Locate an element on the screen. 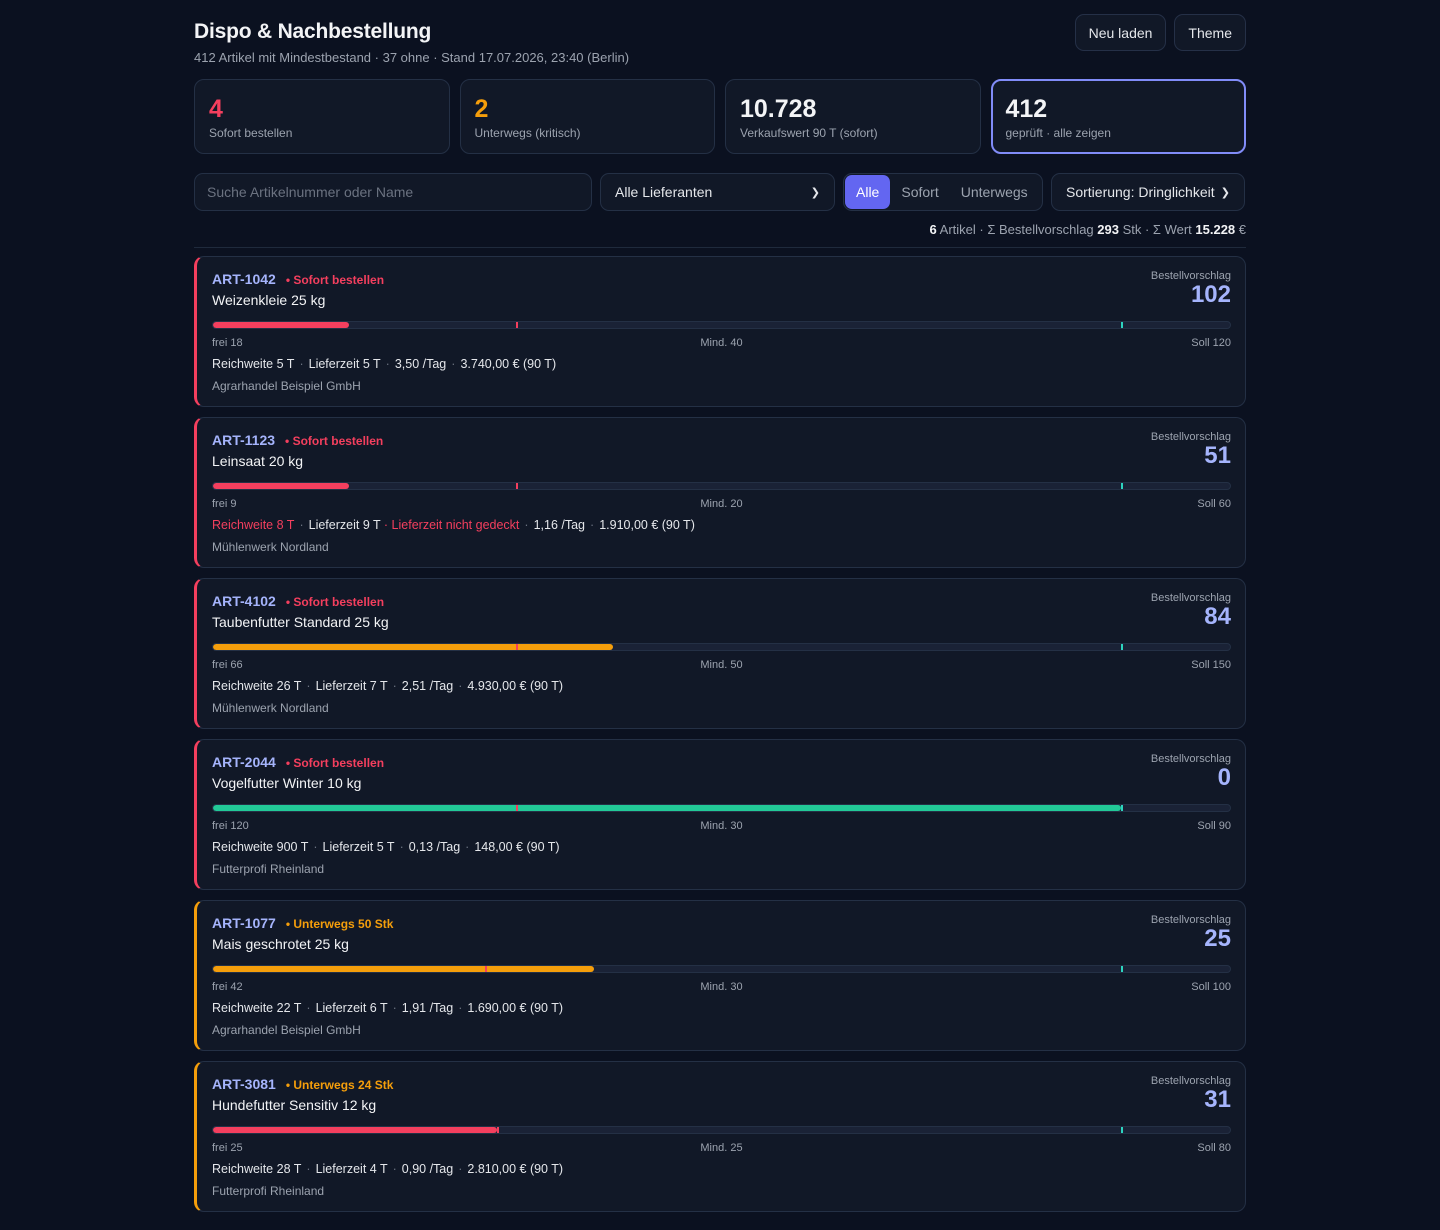  free-stock-label: frei 42 is located at coordinates (227, 987).